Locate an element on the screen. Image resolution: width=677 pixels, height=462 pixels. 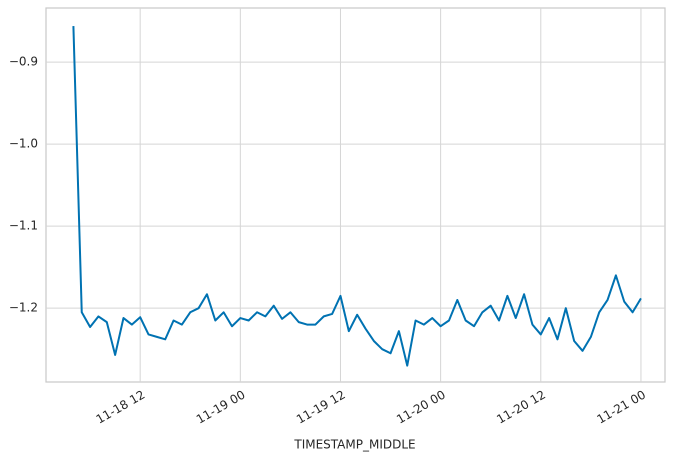
x-tick-label: 11-19 00 is located at coordinates (221, 407).